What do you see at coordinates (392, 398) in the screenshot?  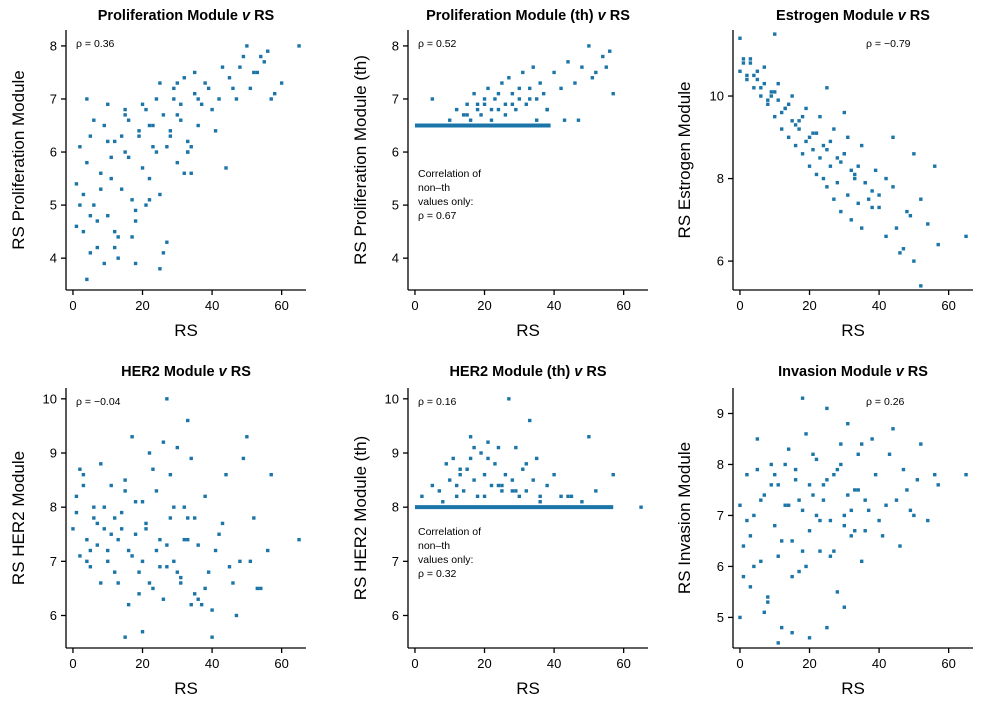 I see `y-tick-label: 10` at bounding box center [392, 398].